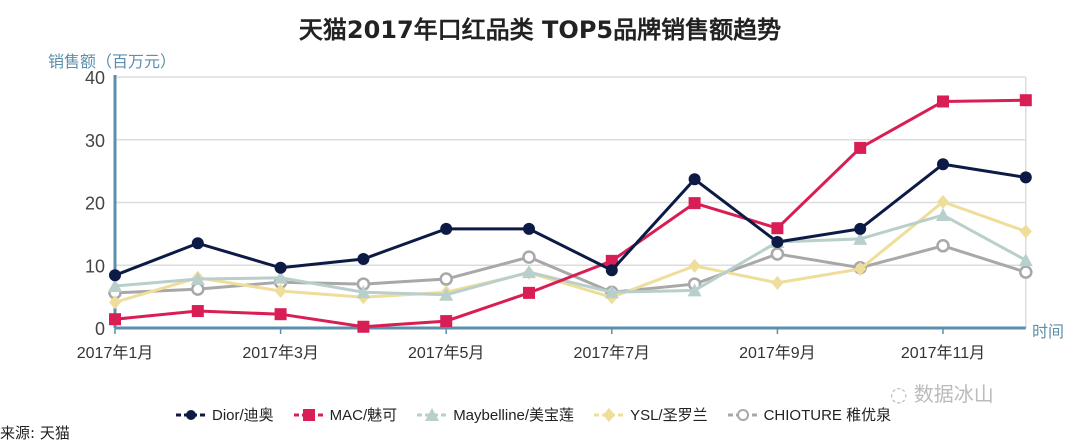 This screenshot has width=1080, height=442. What do you see at coordinates (827, 415) in the screenshot?
I see `legend-label: CHIOTURE 稚优泉` at bounding box center [827, 415].